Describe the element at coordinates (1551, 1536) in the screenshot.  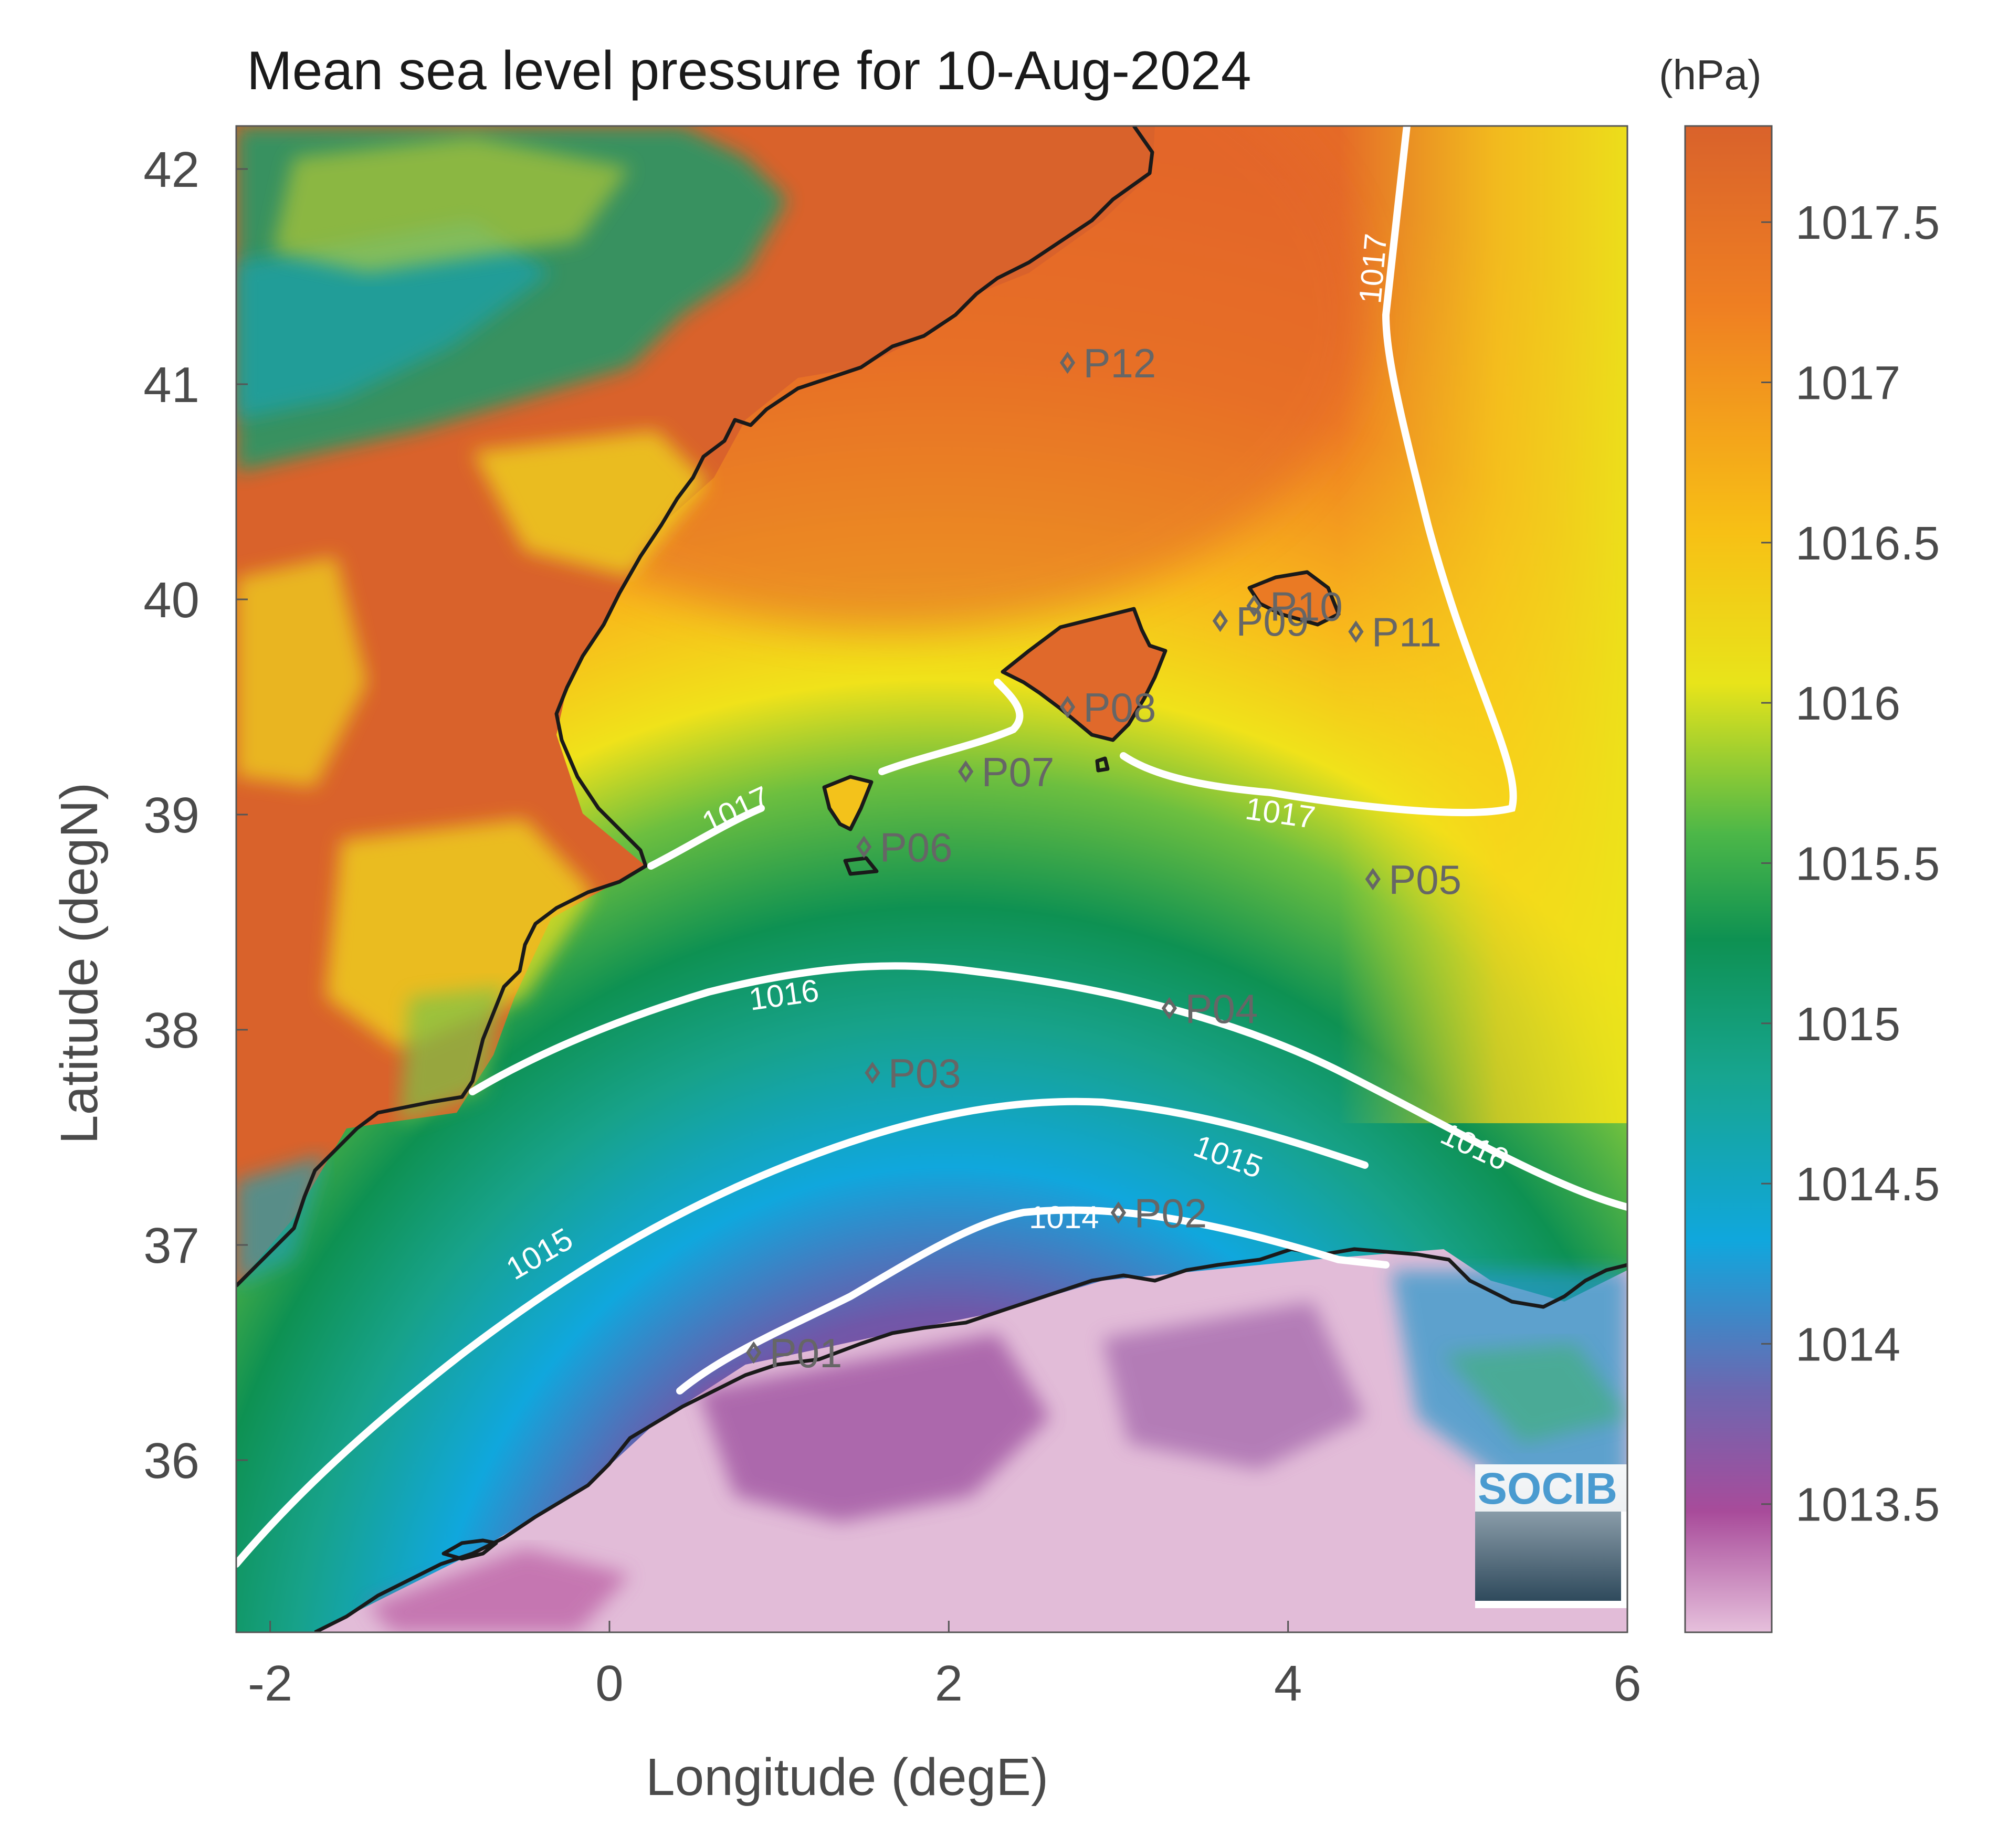
I see `socib-logo: SOCIB` at that location.